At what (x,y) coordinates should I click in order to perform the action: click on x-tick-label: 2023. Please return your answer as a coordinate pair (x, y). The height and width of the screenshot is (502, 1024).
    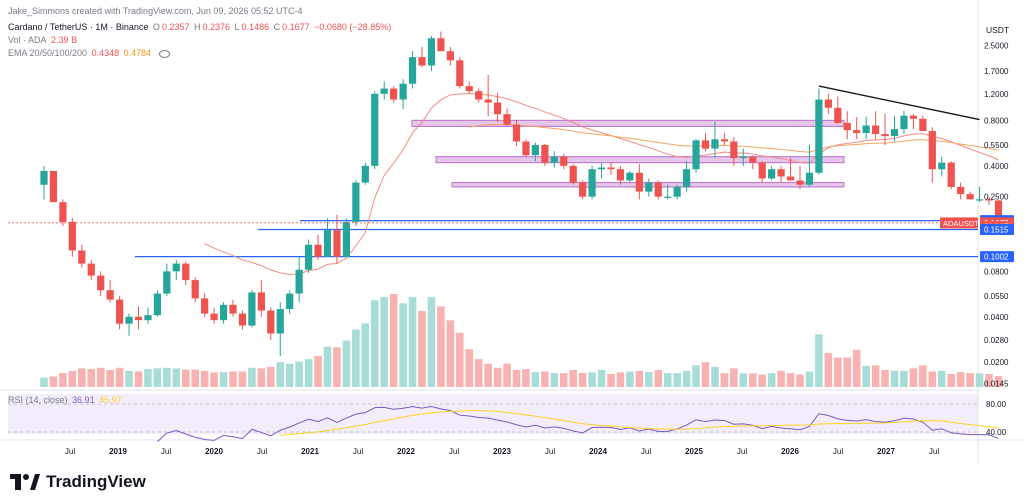
    Looking at the image, I should click on (502, 451).